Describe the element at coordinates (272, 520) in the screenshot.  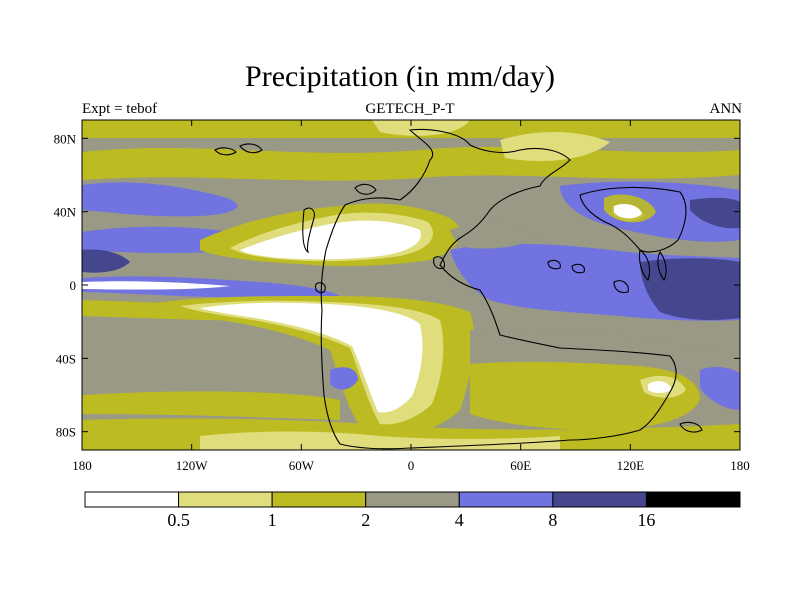
I see `colorbar-label: 1` at that location.